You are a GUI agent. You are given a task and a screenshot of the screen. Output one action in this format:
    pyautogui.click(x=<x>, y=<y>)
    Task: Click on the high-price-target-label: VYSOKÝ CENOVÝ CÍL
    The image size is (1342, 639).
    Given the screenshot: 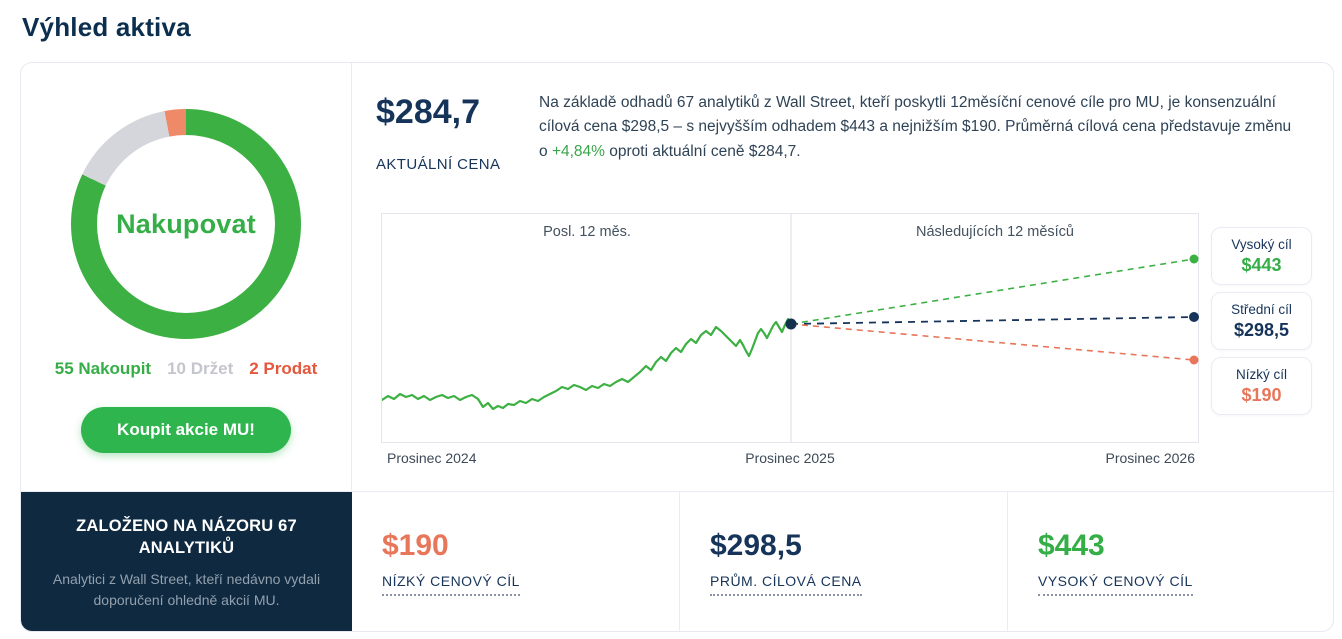 What is the action you would take?
    pyautogui.click(x=1115, y=584)
    